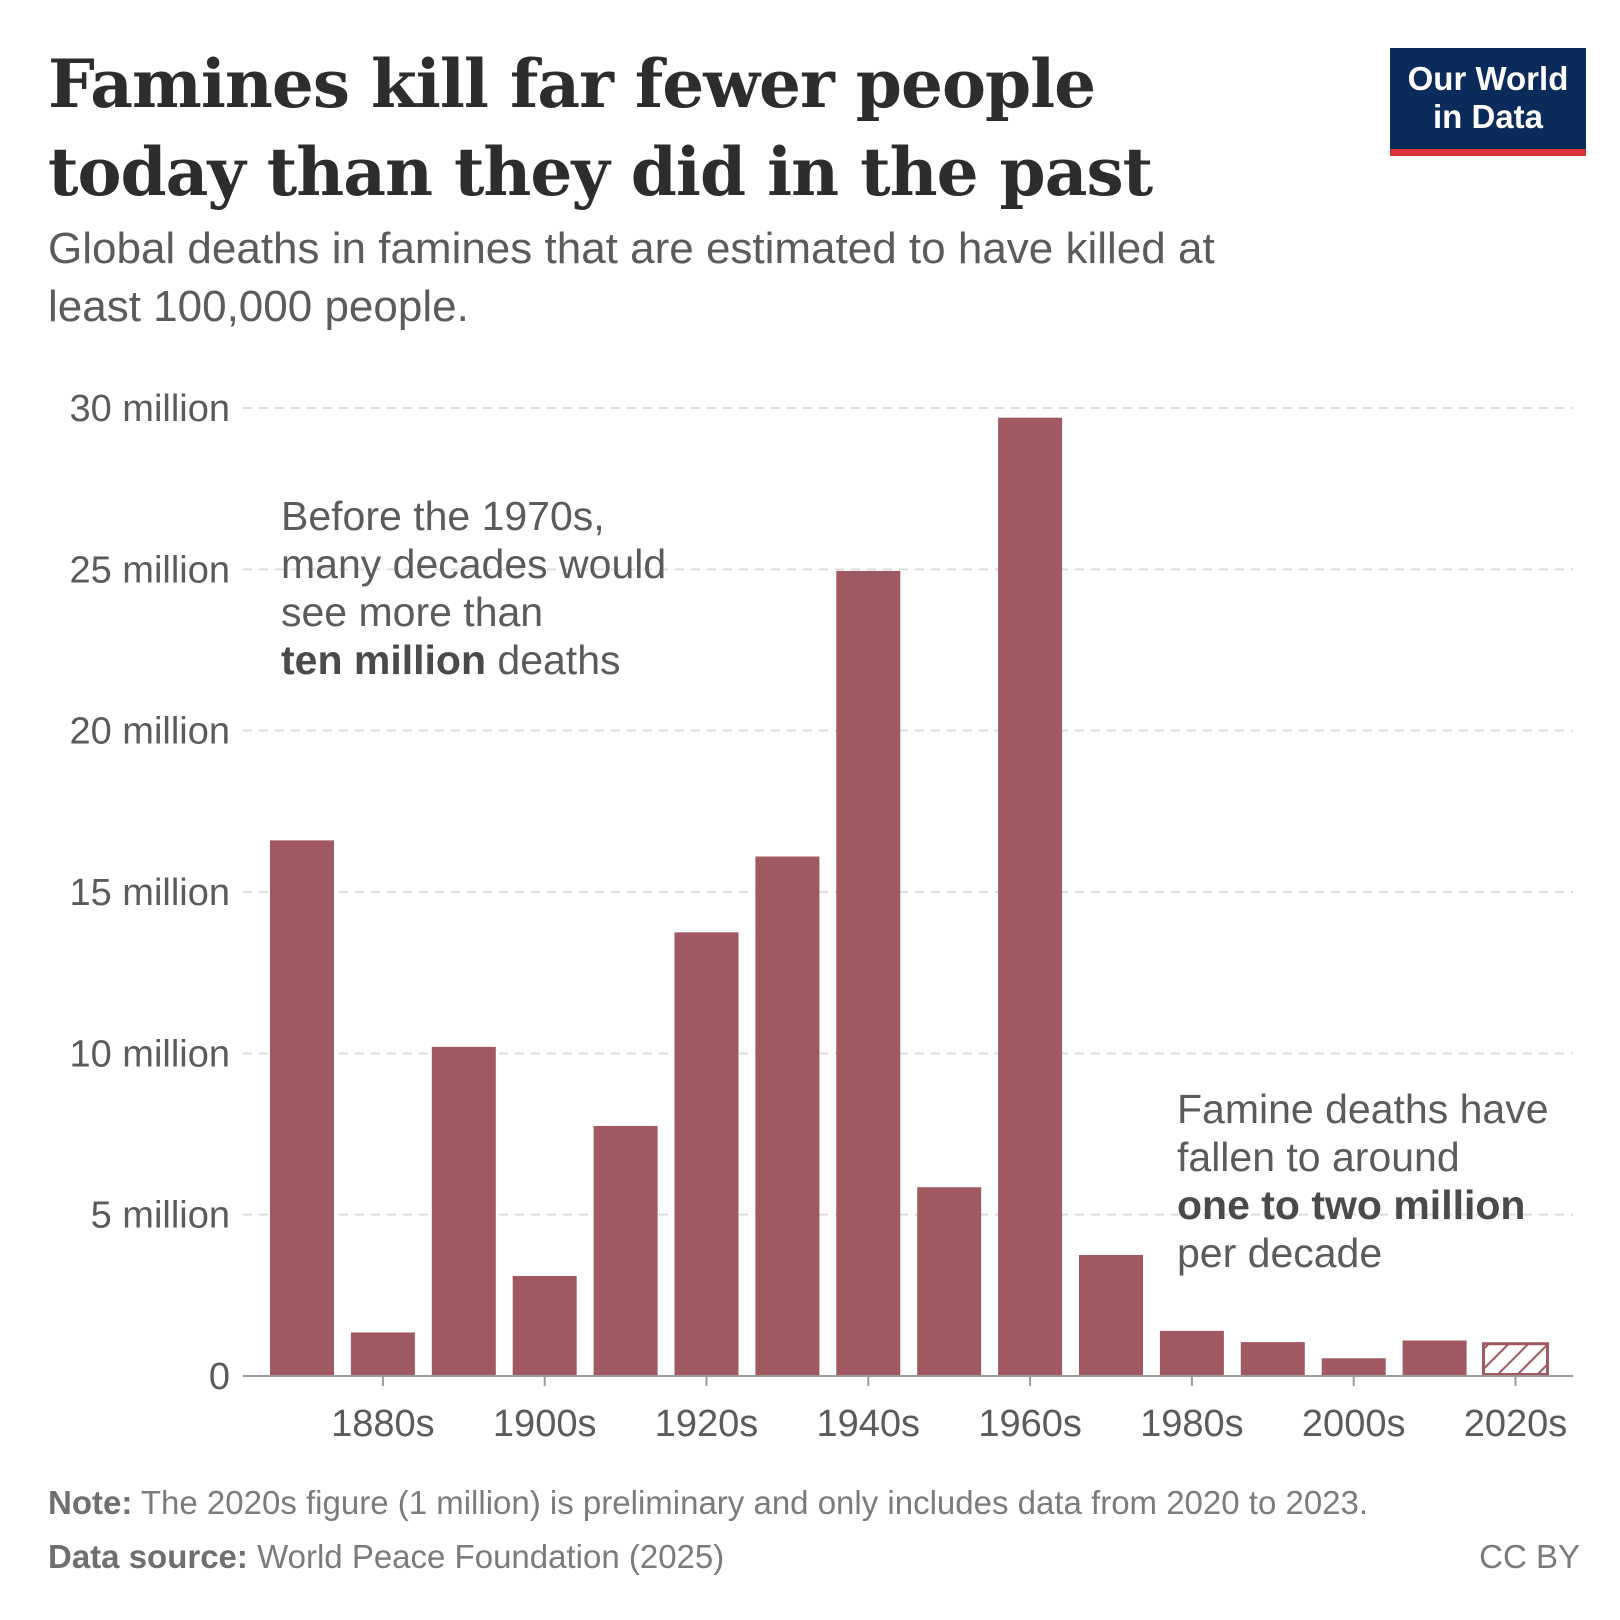 Image resolution: width=1620 pixels, height=1620 pixels. What do you see at coordinates (869, 1424) in the screenshot?
I see `x-tick-label: 1940s` at bounding box center [869, 1424].